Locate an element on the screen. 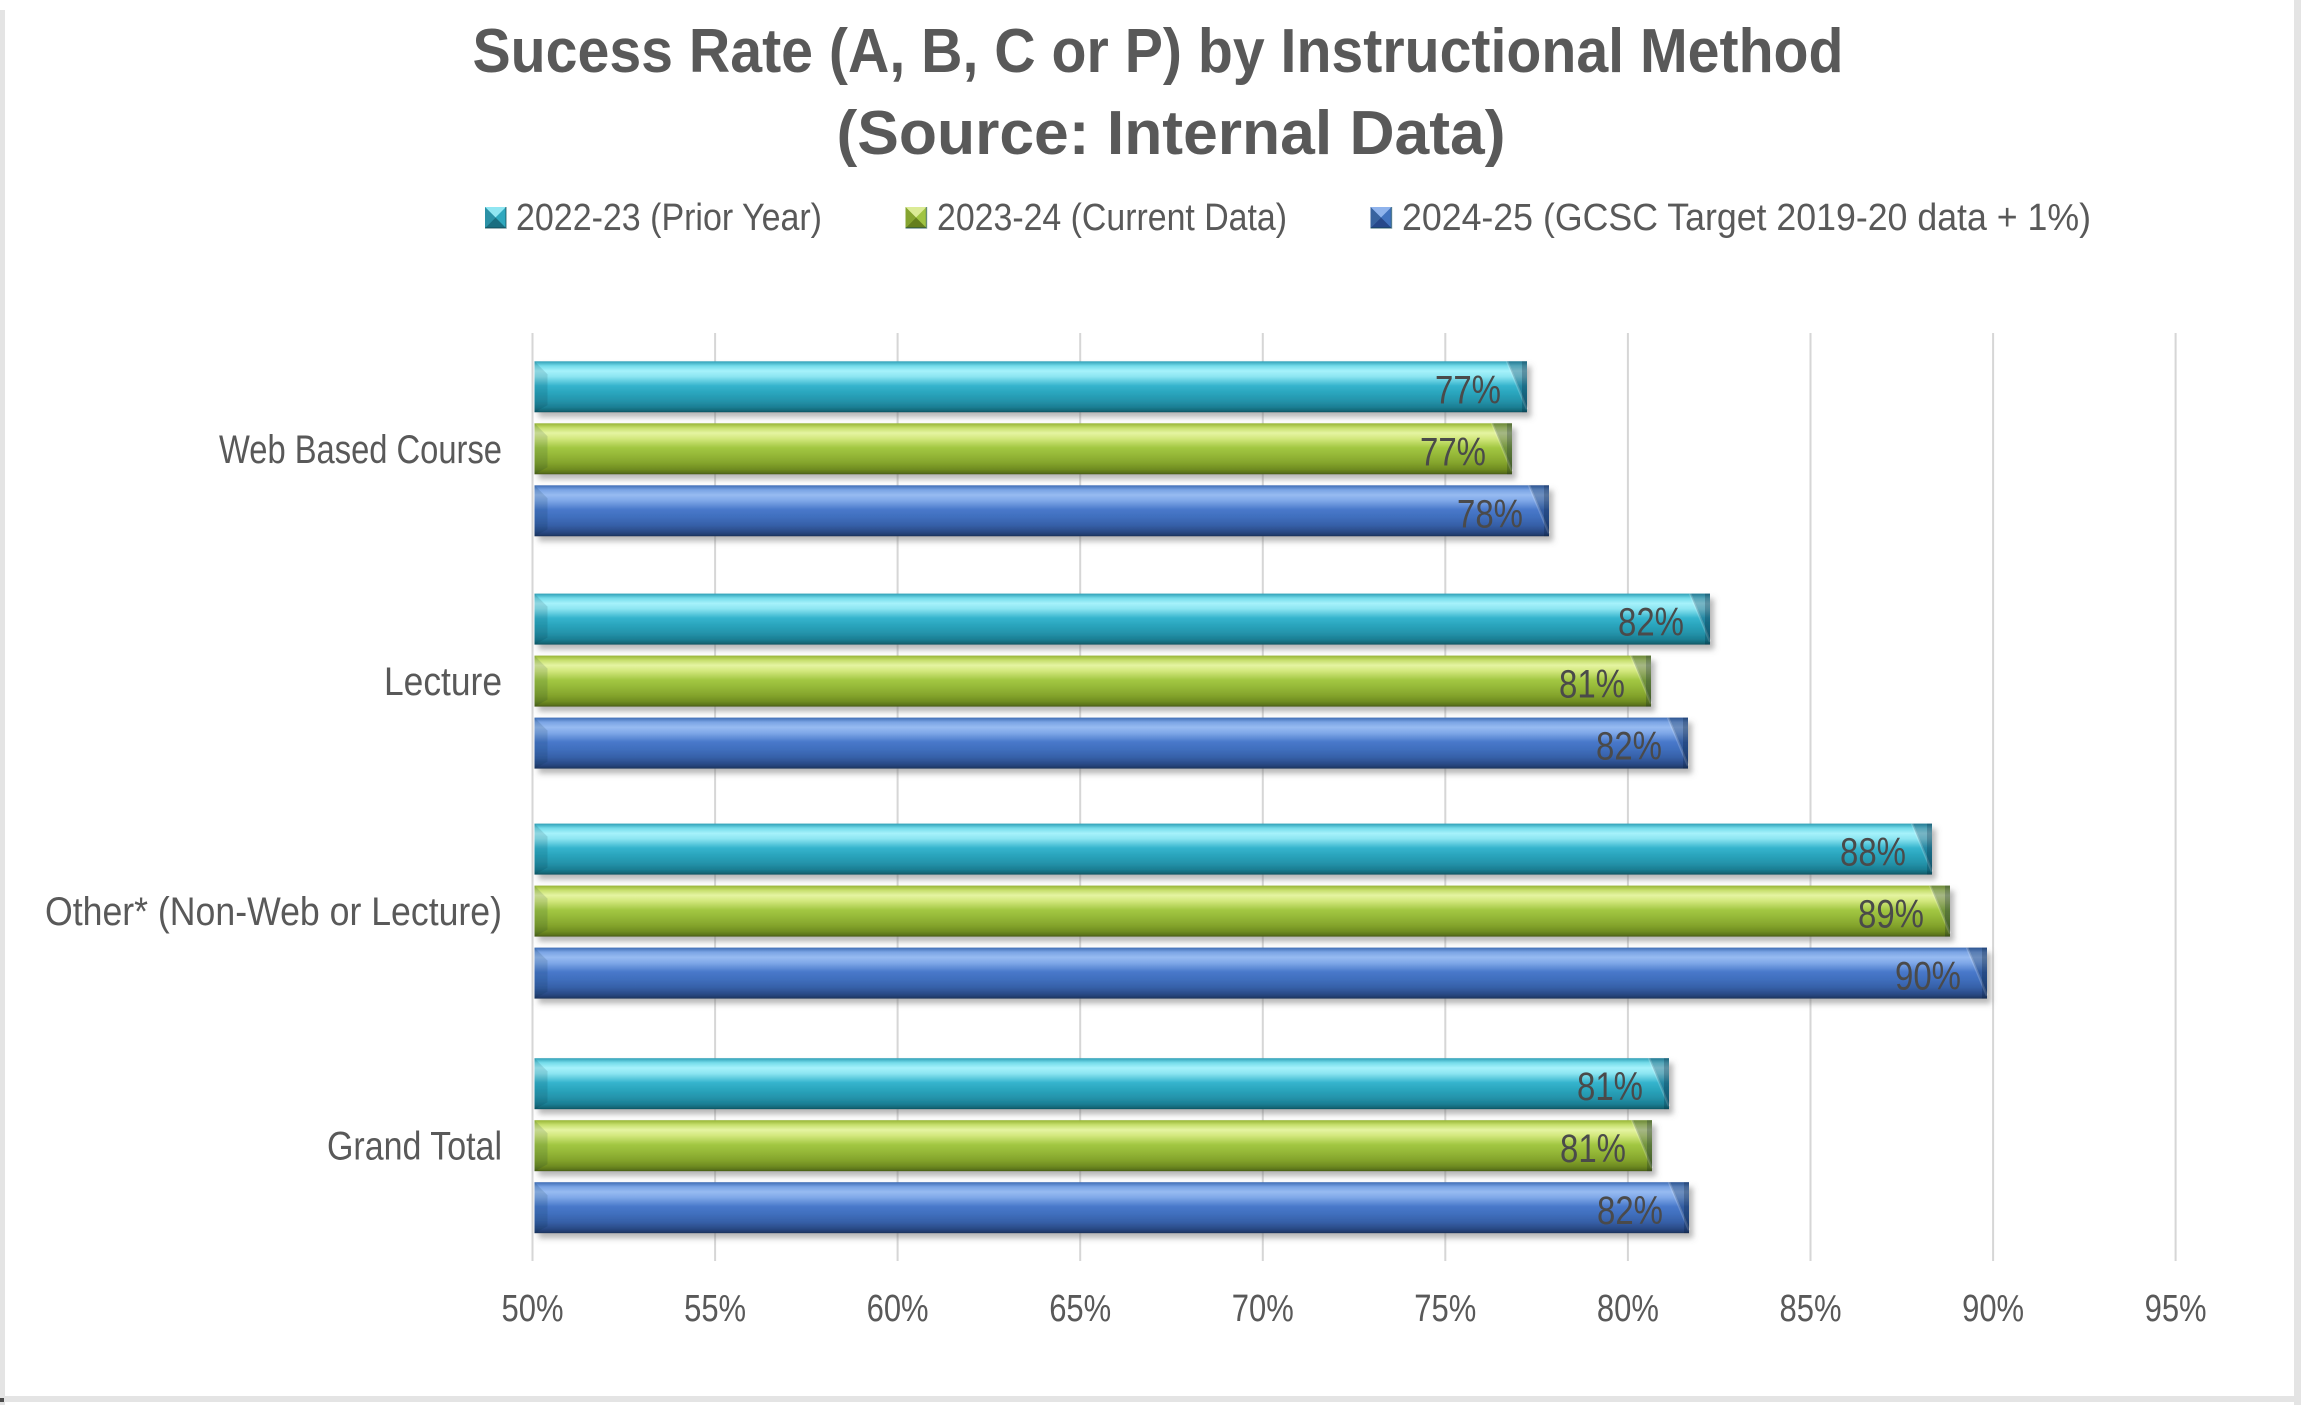 Image resolution: width=2301 pixels, height=1405 pixels. svg-text: 75% is located at coordinates (1445, 1309).